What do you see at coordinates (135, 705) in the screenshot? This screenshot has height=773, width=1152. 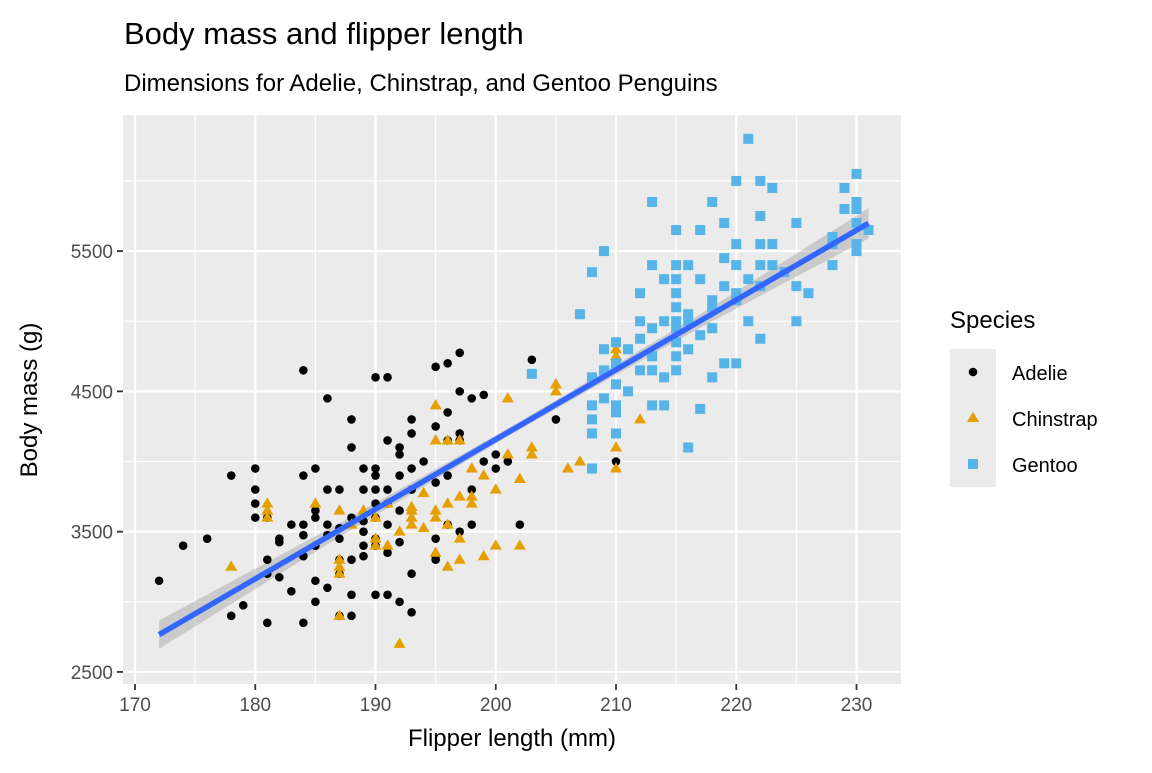 I see `x-tick-label: 170` at bounding box center [135, 705].